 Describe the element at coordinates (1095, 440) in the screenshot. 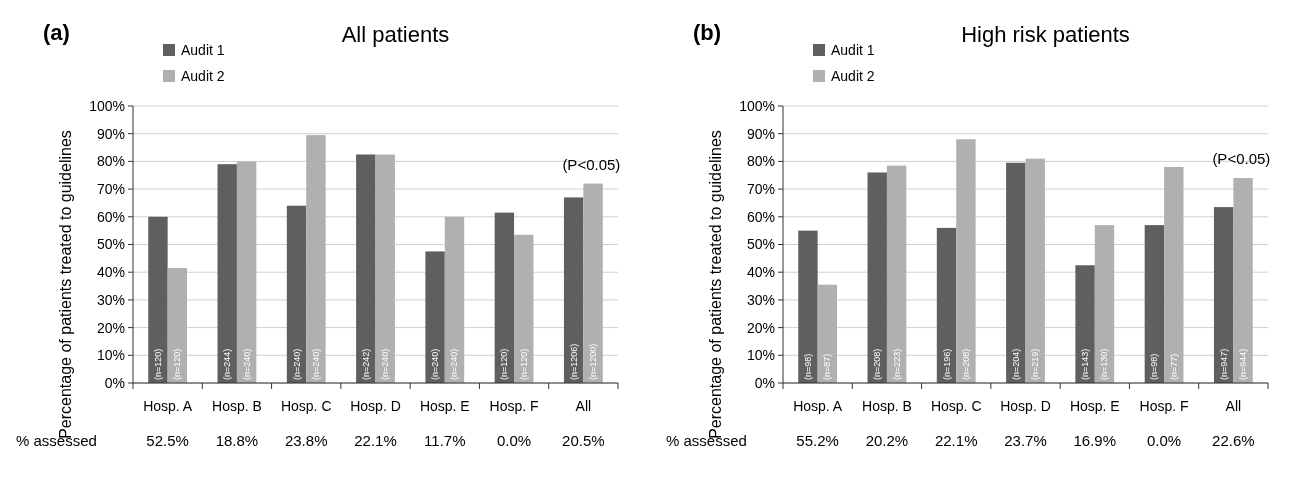

I see `text: 16.9%` at that location.